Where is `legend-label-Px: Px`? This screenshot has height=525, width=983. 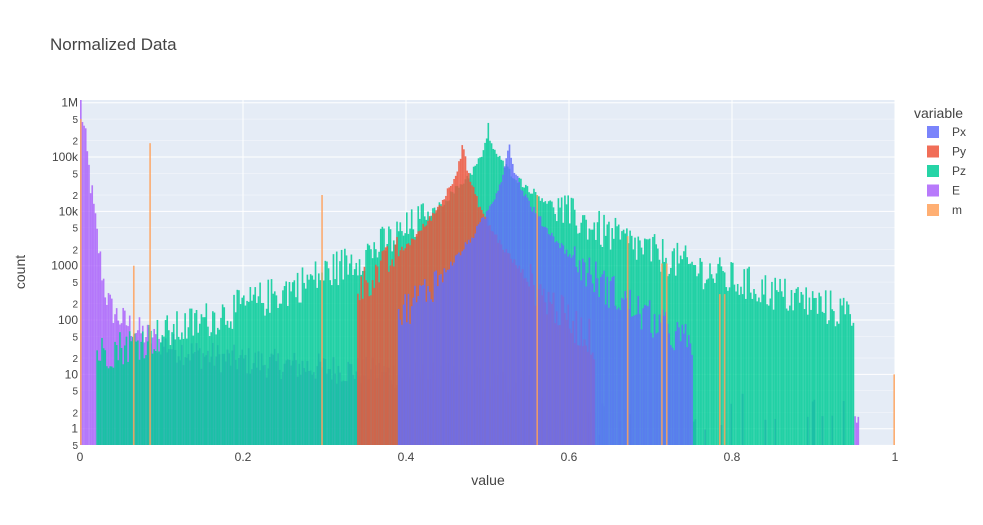 legend-label-Px: Px is located at coordinates (959, 132).